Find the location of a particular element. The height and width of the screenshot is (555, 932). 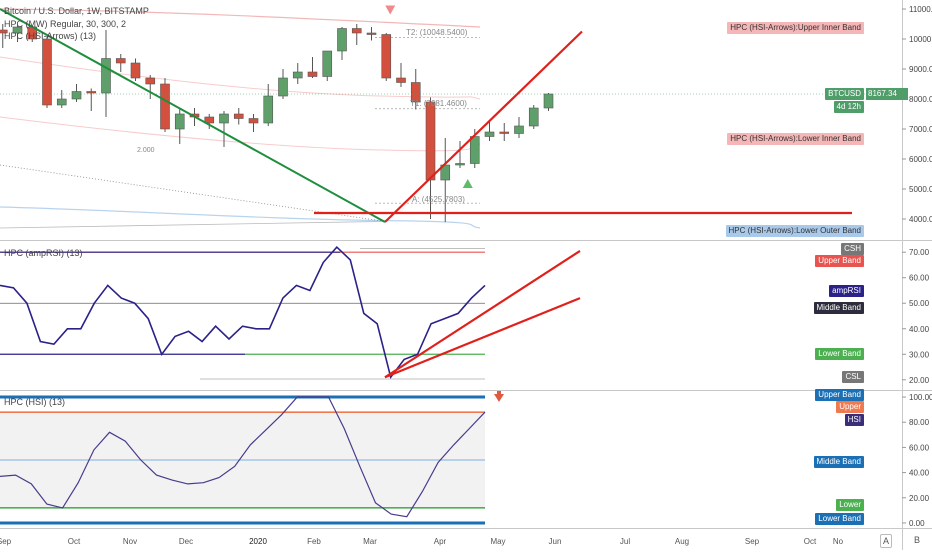

rsi-red-line-upper is located at coordinates (482, 314).